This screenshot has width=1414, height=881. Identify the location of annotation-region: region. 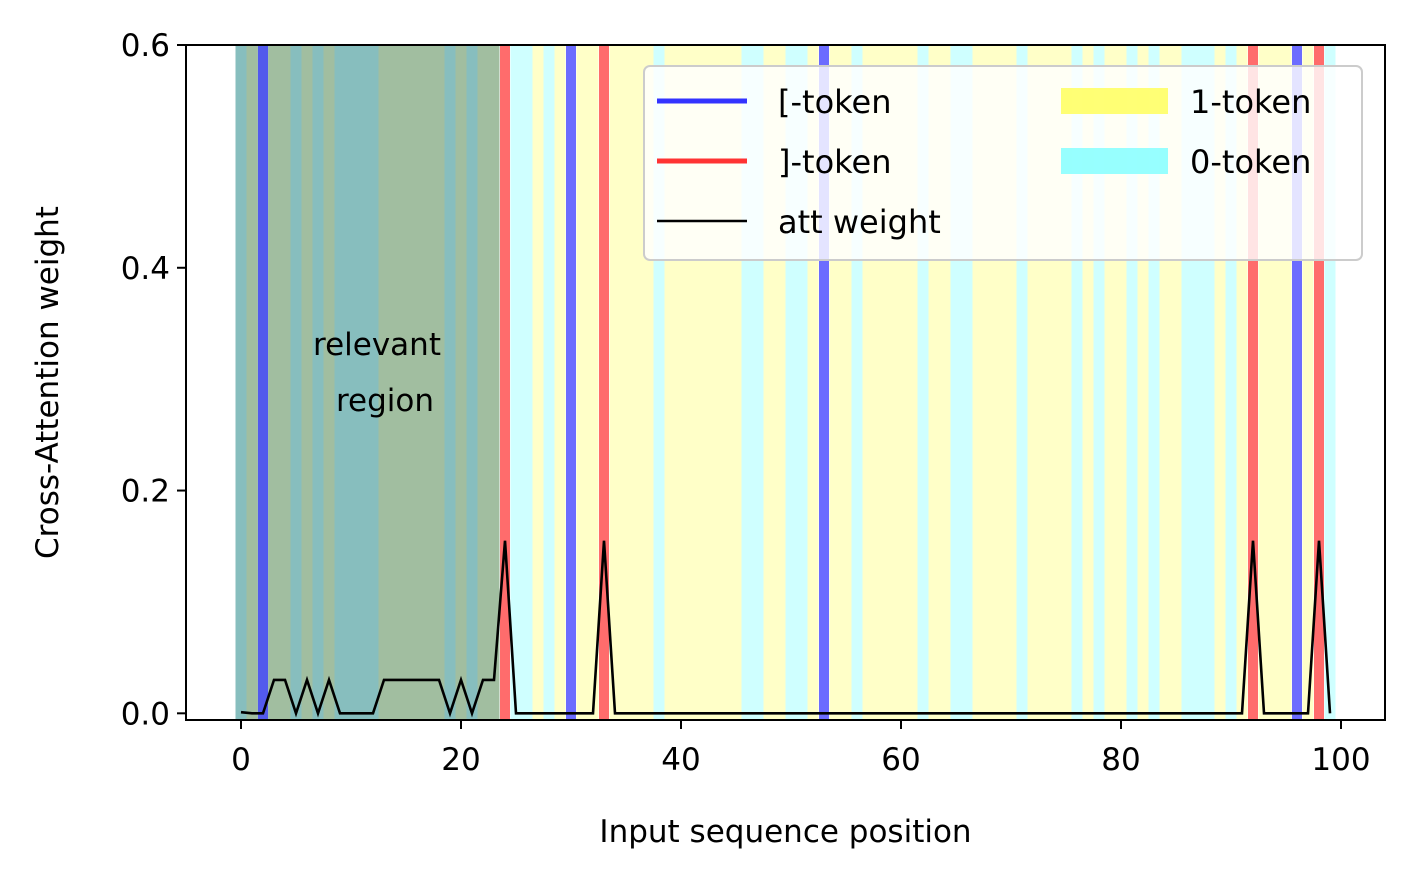
(385, 401).